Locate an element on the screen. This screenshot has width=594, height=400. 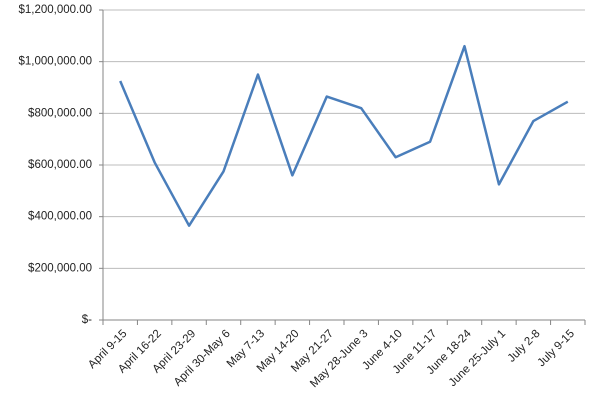
y-tick-label: $600,000.00 is located at coordinates (60, 165).